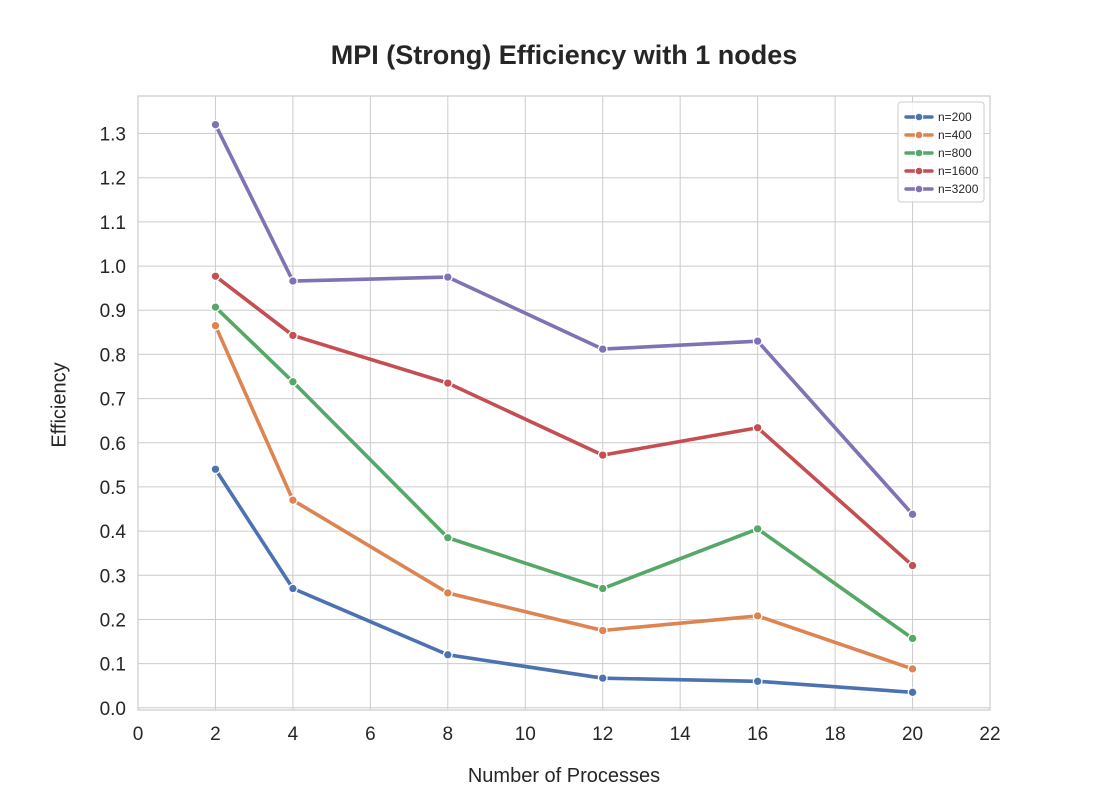  I want to click on x-tick-label: 20, so click(912, 734).